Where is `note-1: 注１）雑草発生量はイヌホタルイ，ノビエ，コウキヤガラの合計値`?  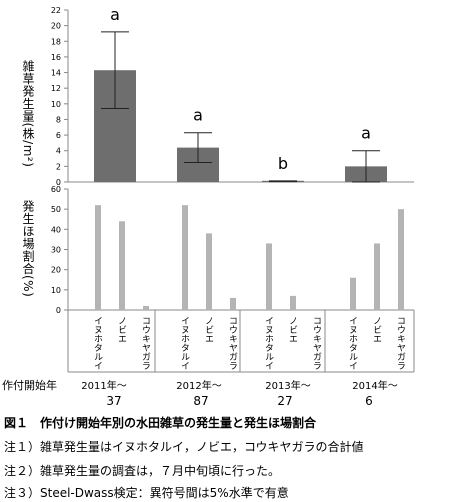
note-1: 注１）雑草発生量はイヌホタルイ，ノビエ，コウキヤガラの合計値 is located at coordinates (184, 447).